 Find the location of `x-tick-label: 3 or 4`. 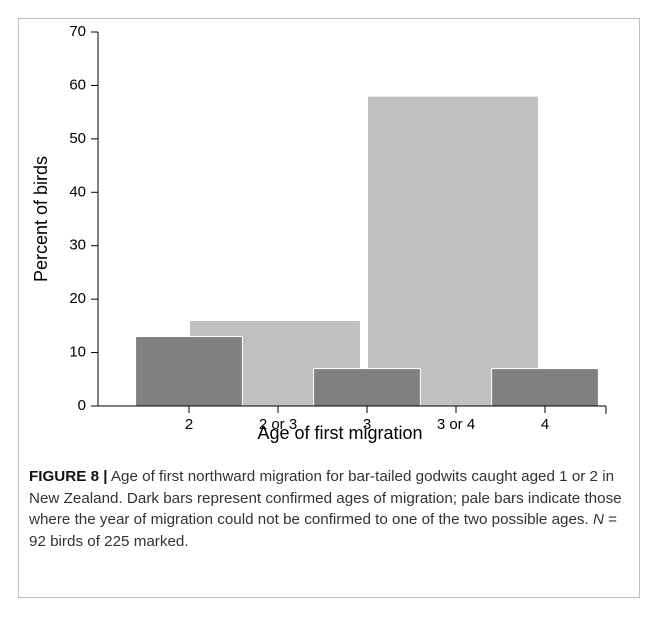

x-tick-label: 3 or 4 is located at coordinates (456, 424).